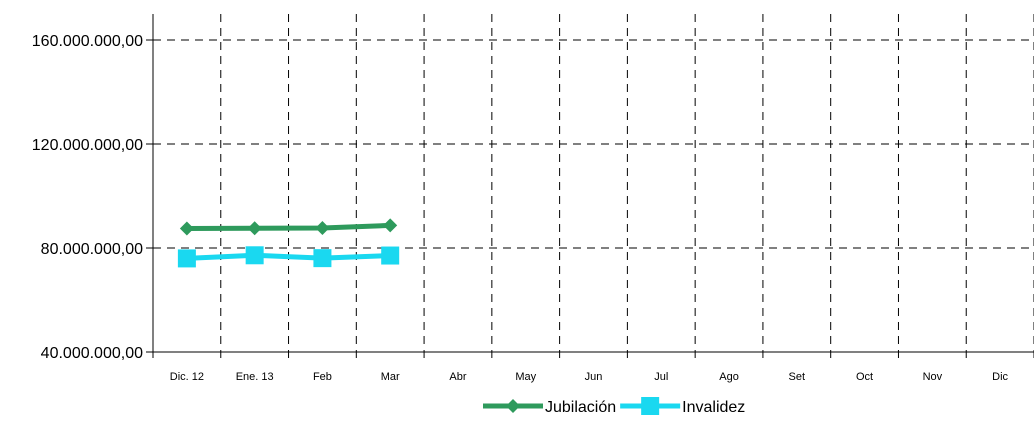 Image resolution: width=1034 pixels, height=429 pixels. I want to click on x-tick-label: Feb, so click(322, 377).